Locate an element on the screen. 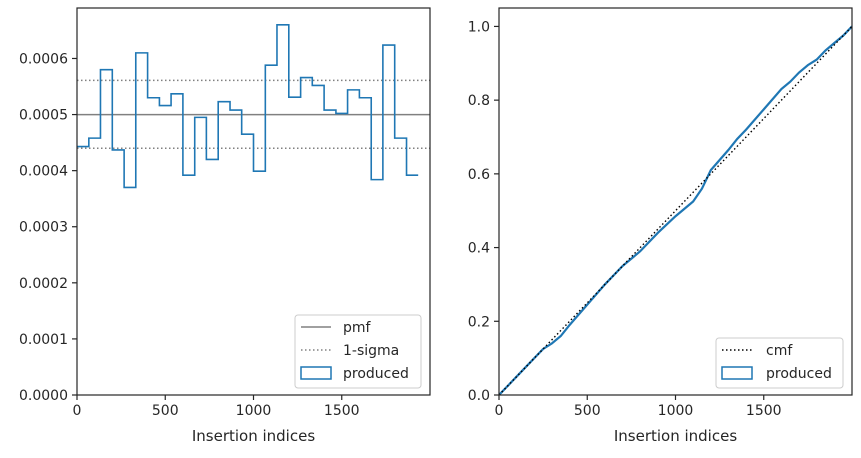 This screenshot has width=861, height=458. plot-area is located at coordinates (253, 106).